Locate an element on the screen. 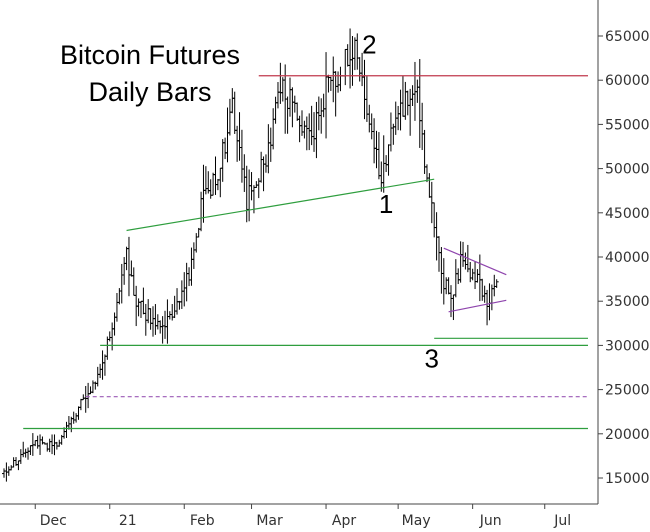  x-tick-label: Jun is located at coordinates (490, 521).